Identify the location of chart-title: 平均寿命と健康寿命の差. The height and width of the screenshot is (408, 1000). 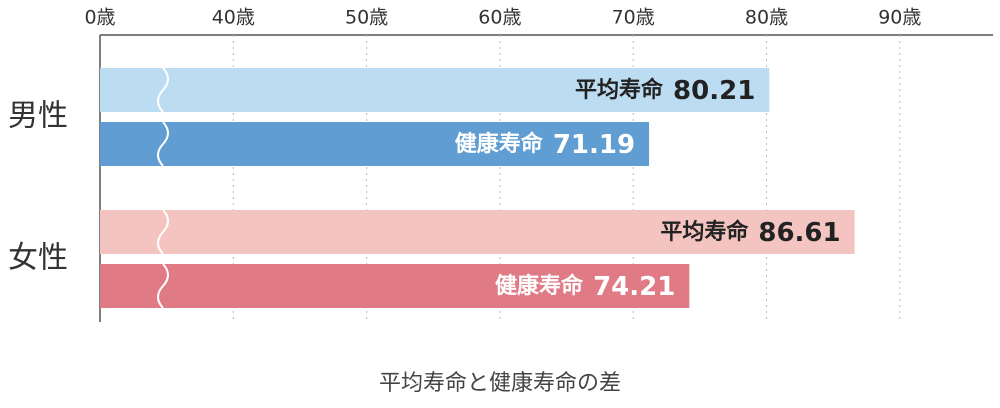
(500, 383).